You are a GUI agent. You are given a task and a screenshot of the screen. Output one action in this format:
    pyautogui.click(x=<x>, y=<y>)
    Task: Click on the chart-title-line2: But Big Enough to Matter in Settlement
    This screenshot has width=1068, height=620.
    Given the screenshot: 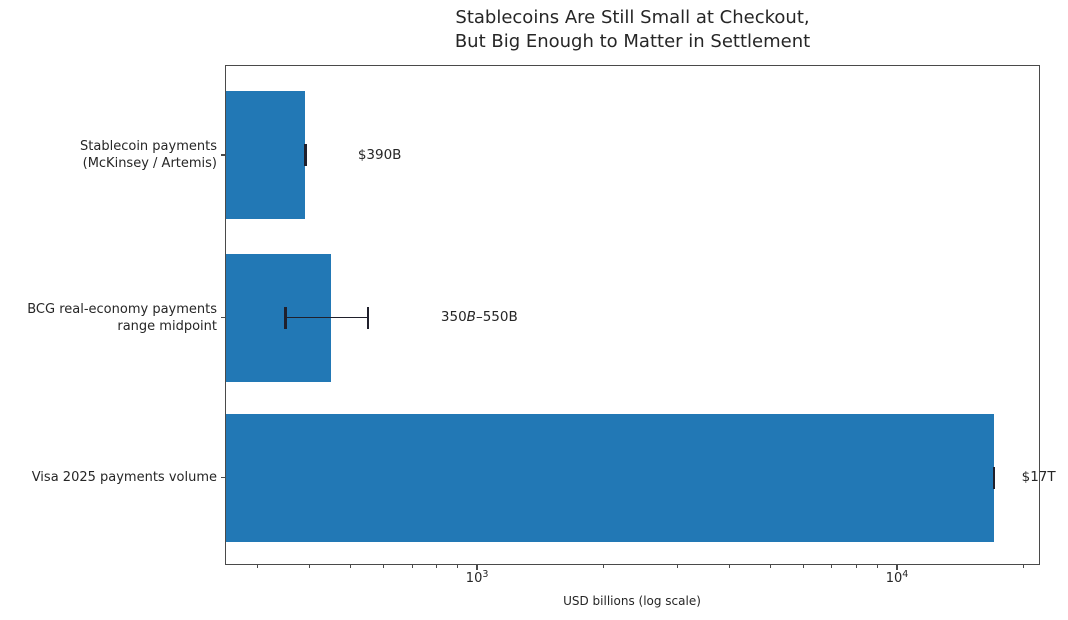 What is the action you would take?
    pyautogui.click(x=632, y=41)
    